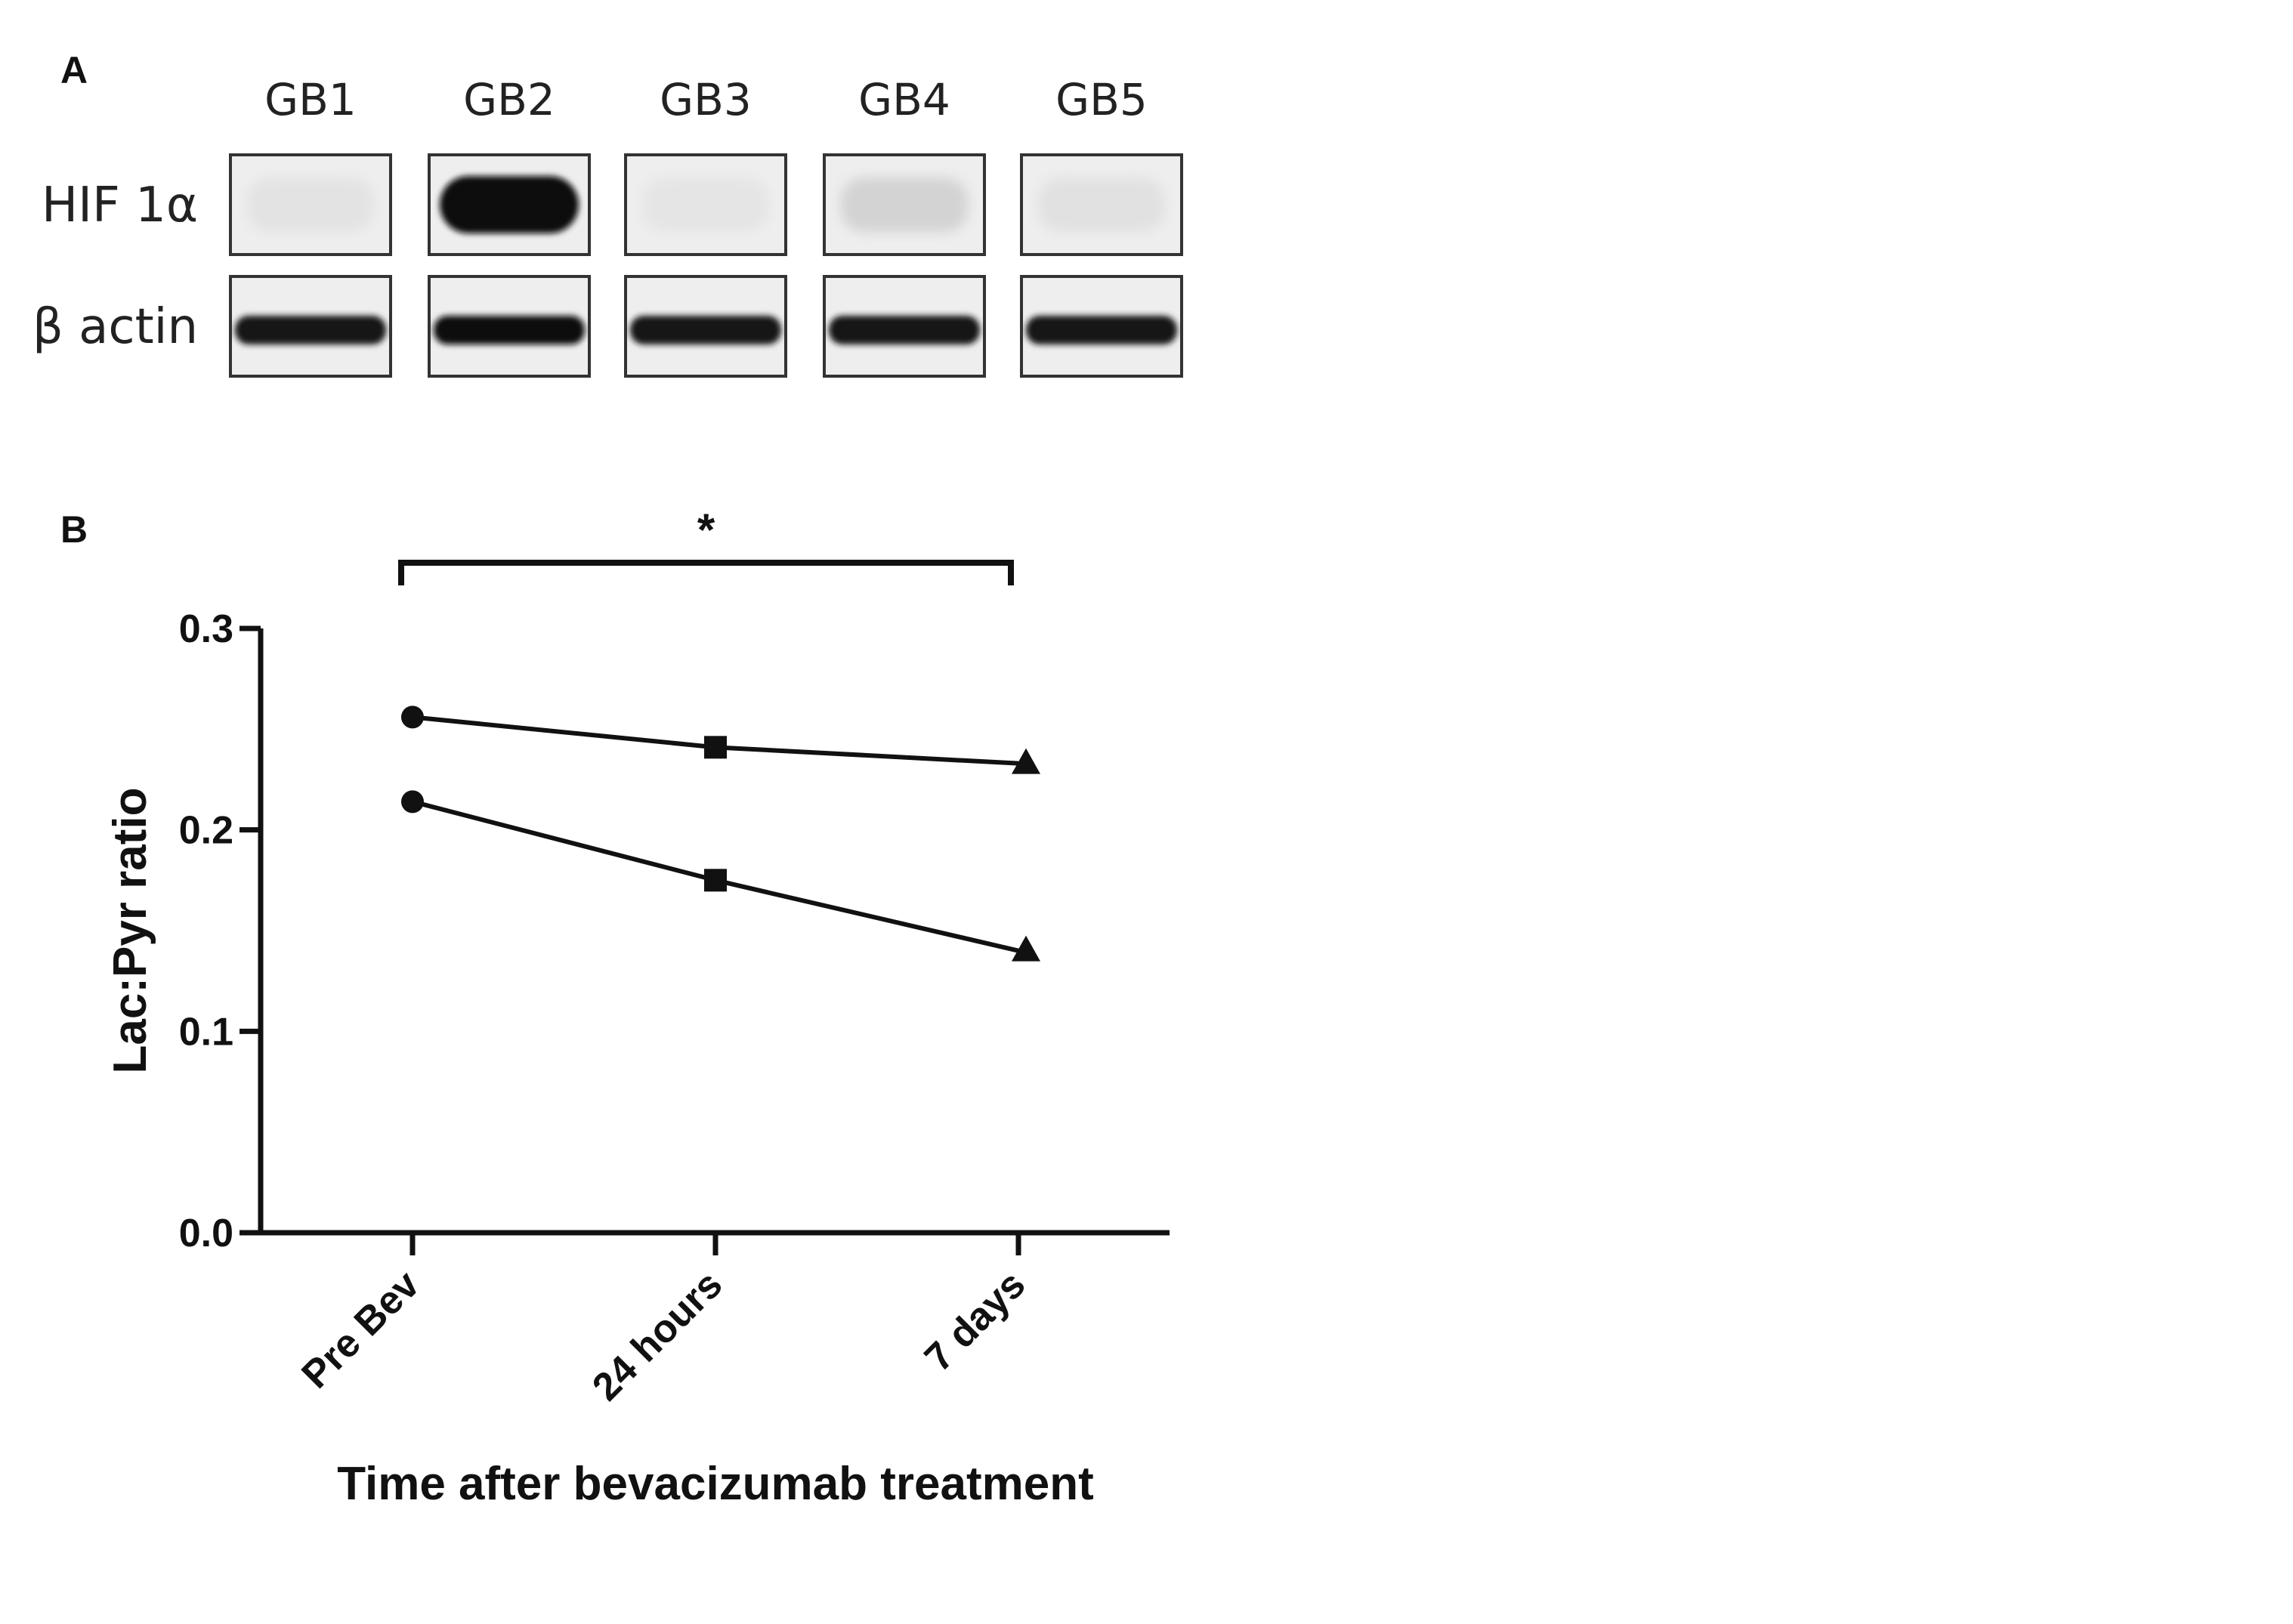 This screenshot has height=1624, width=2293. Describe the element at coordinates (715, 1484) in the screenshot. I see `x-axis-label: Time after bevacizumab treatment` at that location.